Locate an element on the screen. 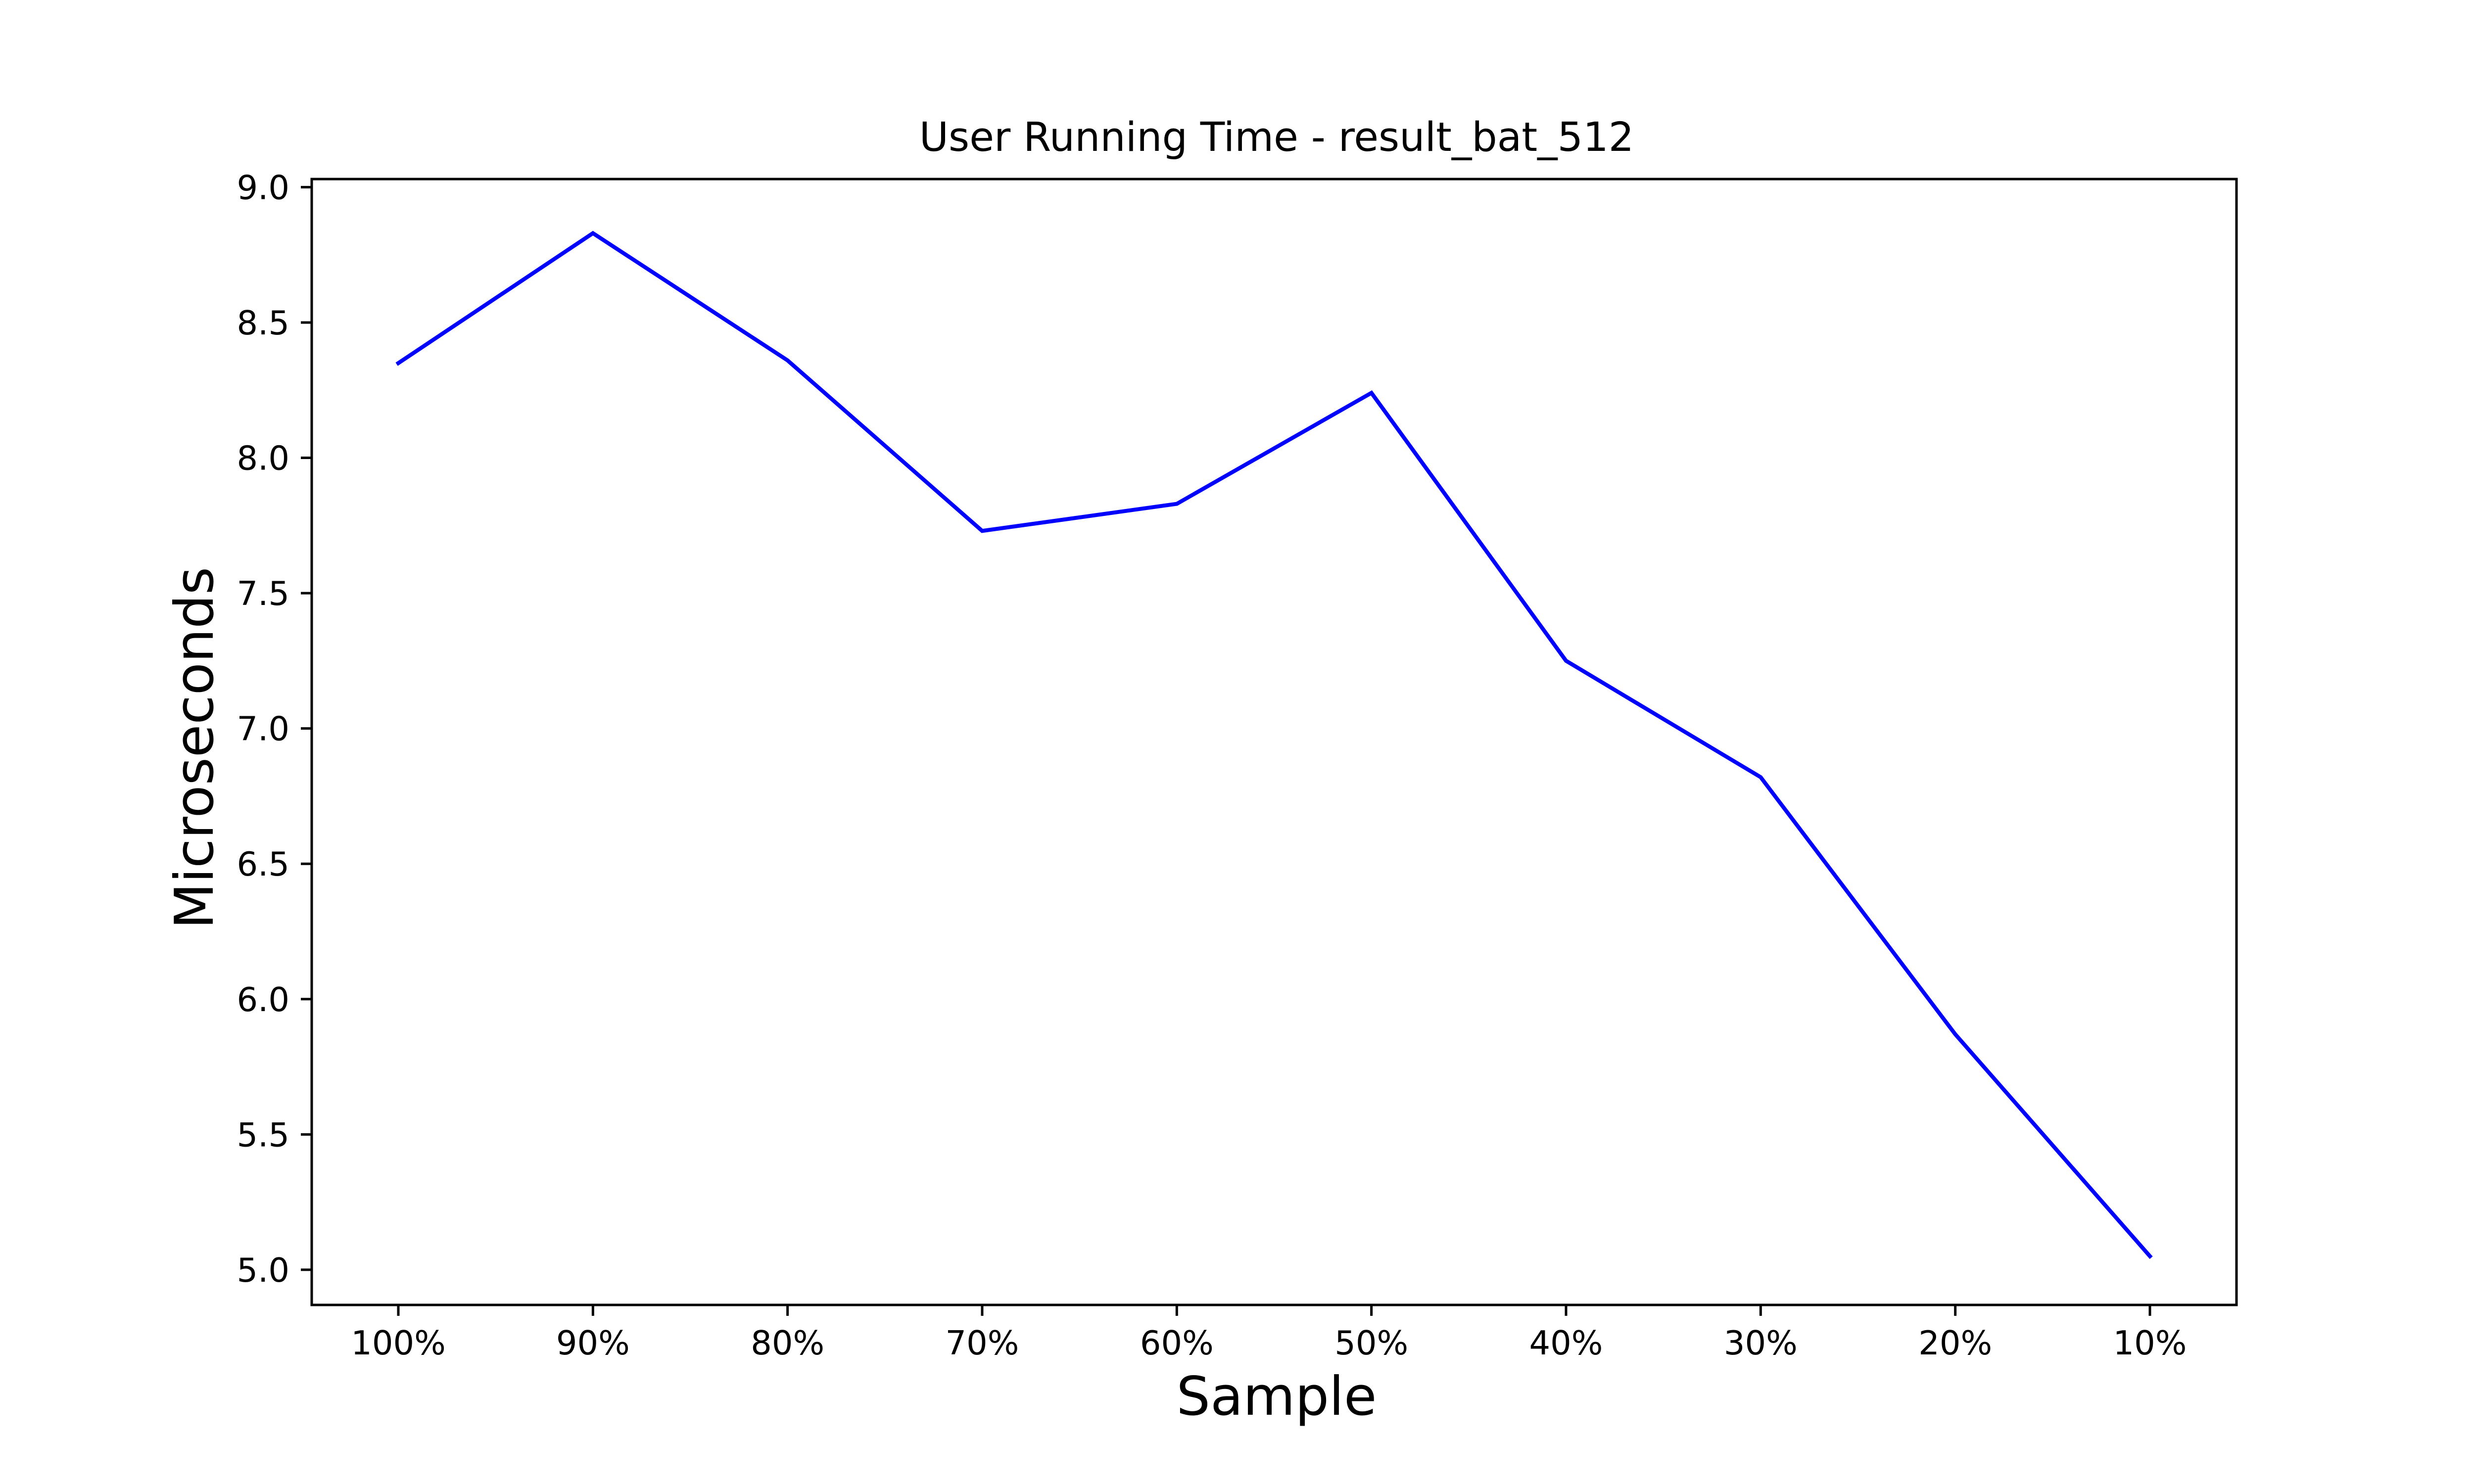  y-tick-label: 6.0 is located at coordinates (263, 999).